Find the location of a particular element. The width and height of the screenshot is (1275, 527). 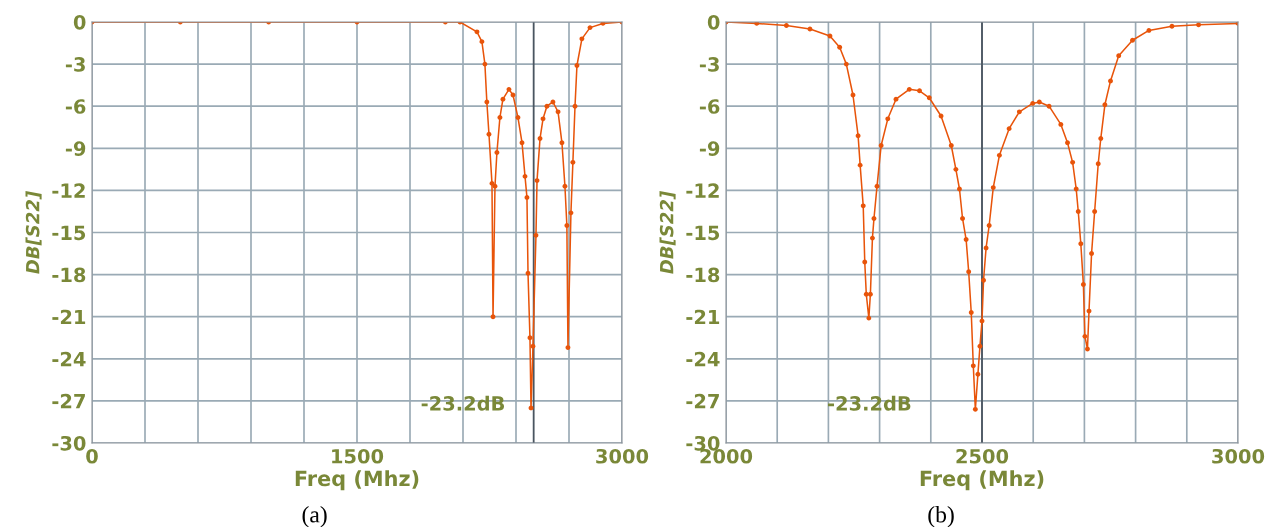

x-tick-label: 2000 is located at coordinates (726, 456).